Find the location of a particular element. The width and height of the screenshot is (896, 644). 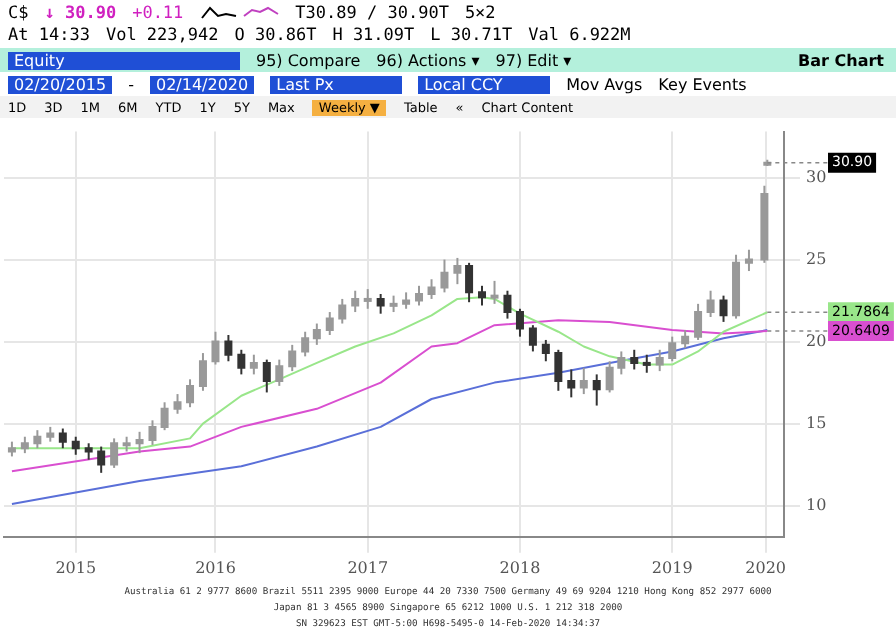

x-tick-label: 2015 is located at coordinates (76, 567).